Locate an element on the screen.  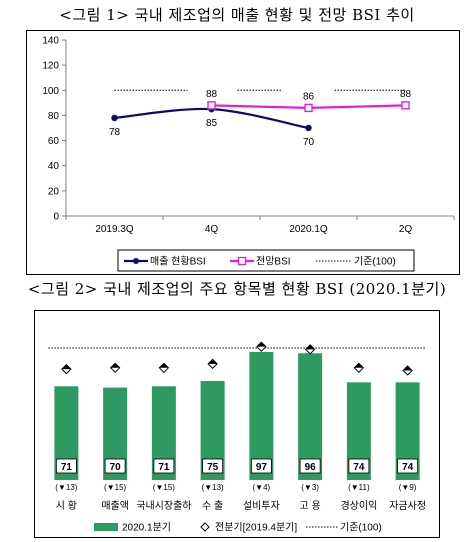
chart2-value-label: 70 is located at coordinates (116, 467).